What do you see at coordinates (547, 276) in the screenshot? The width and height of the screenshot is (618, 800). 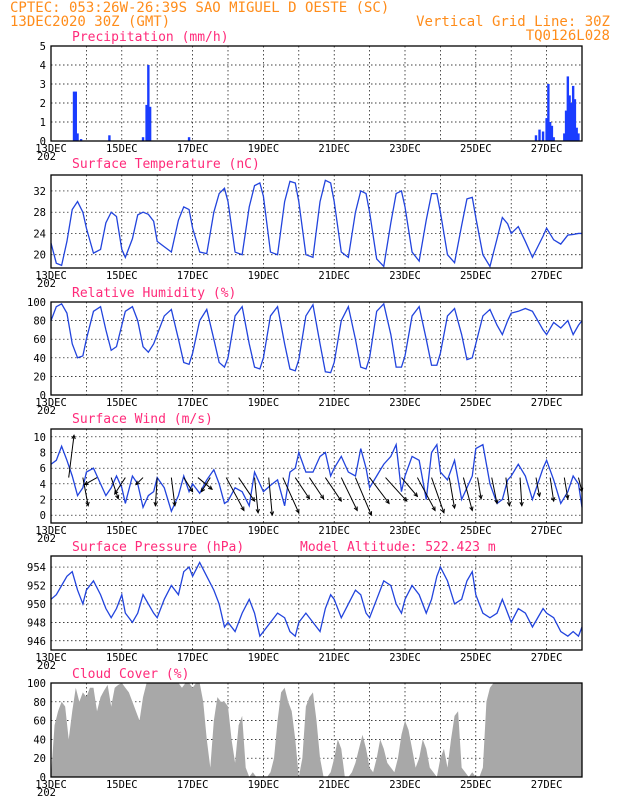 I see `temperature-xtick-label: 27DEC` at bounding box center [547, 276].